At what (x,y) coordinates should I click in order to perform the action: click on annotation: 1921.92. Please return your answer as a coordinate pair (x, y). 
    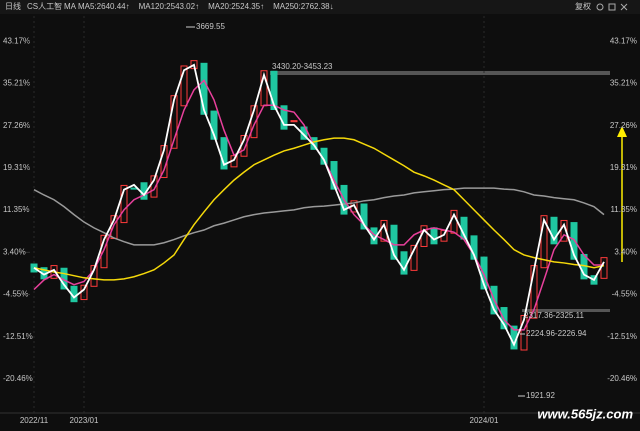
    Looking at the image, I should click on (540, 395).